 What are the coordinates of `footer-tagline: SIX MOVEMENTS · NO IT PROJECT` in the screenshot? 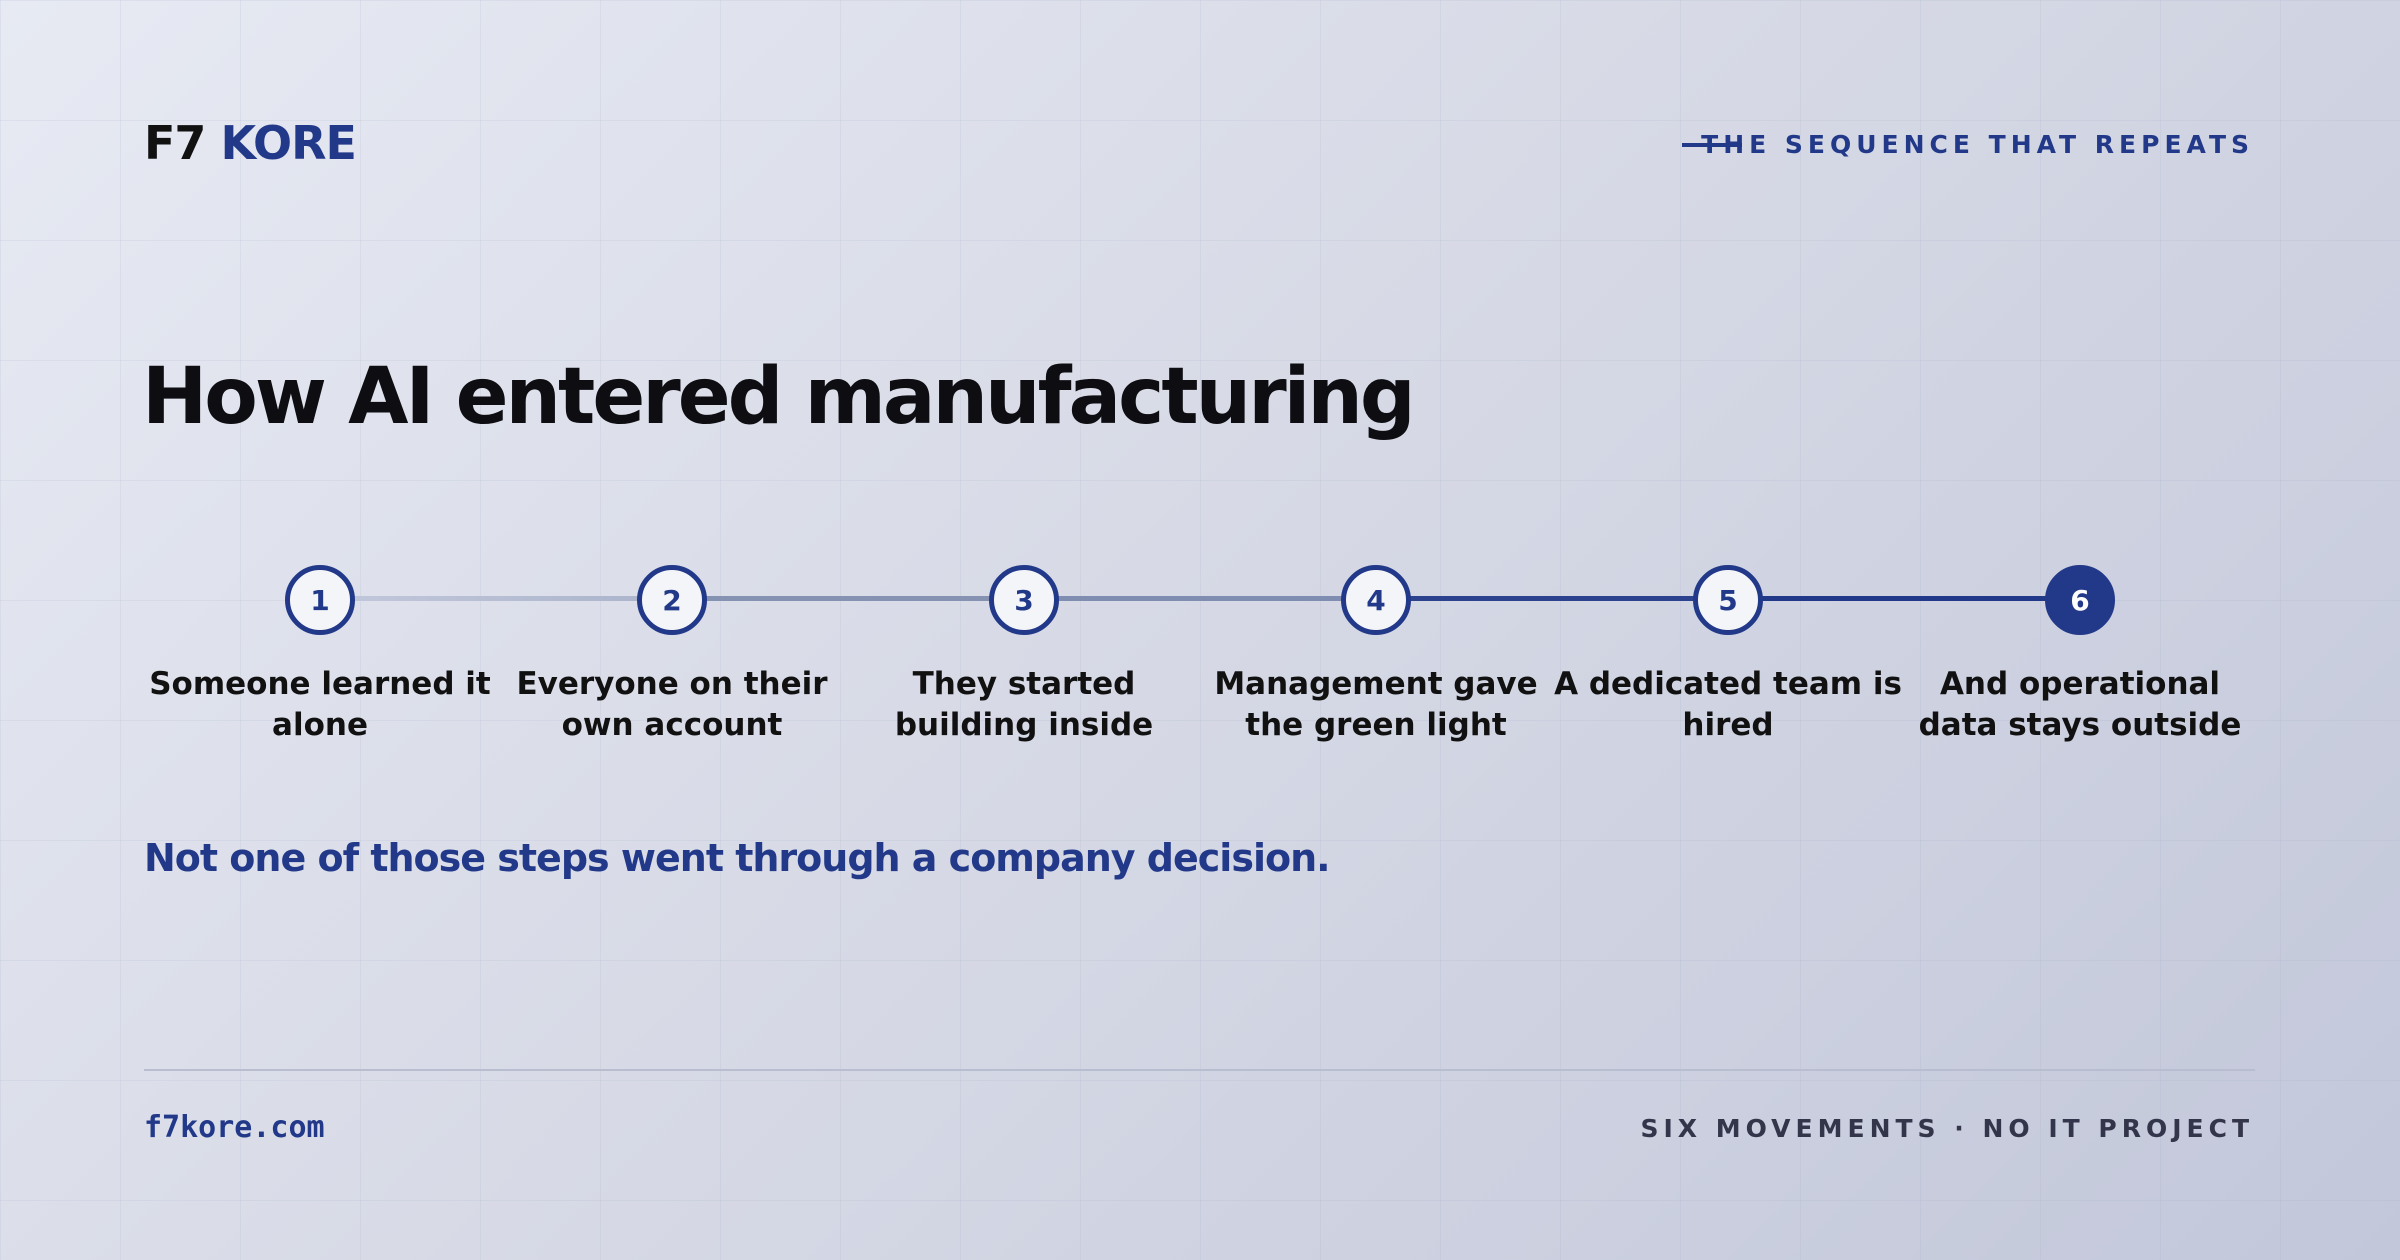 It's located at (1947, 1128).